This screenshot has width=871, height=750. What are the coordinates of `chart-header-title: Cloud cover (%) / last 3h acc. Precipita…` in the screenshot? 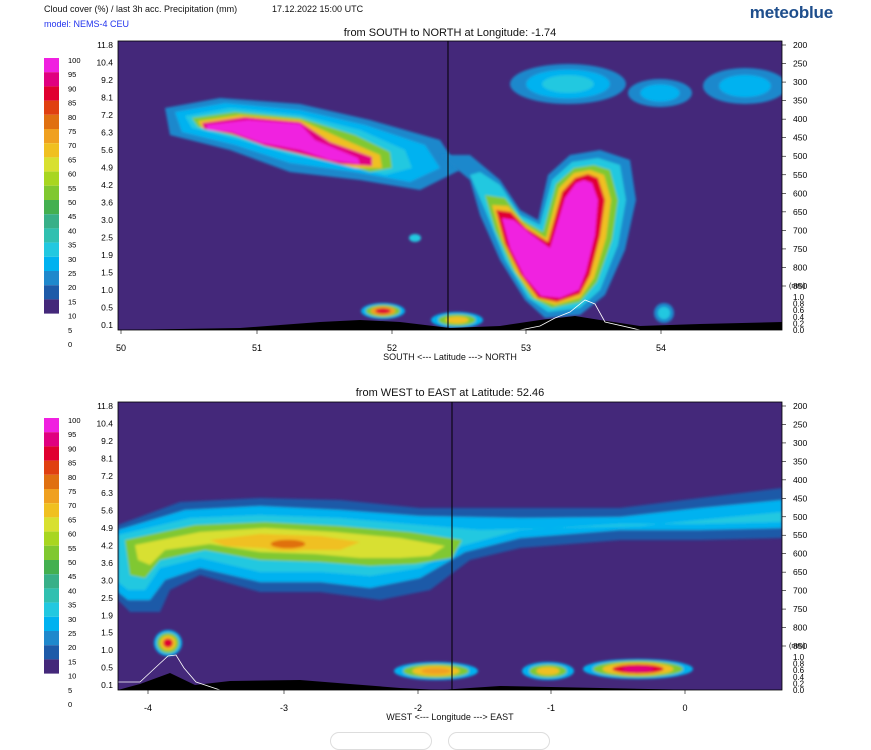 It's located at (141, 9).